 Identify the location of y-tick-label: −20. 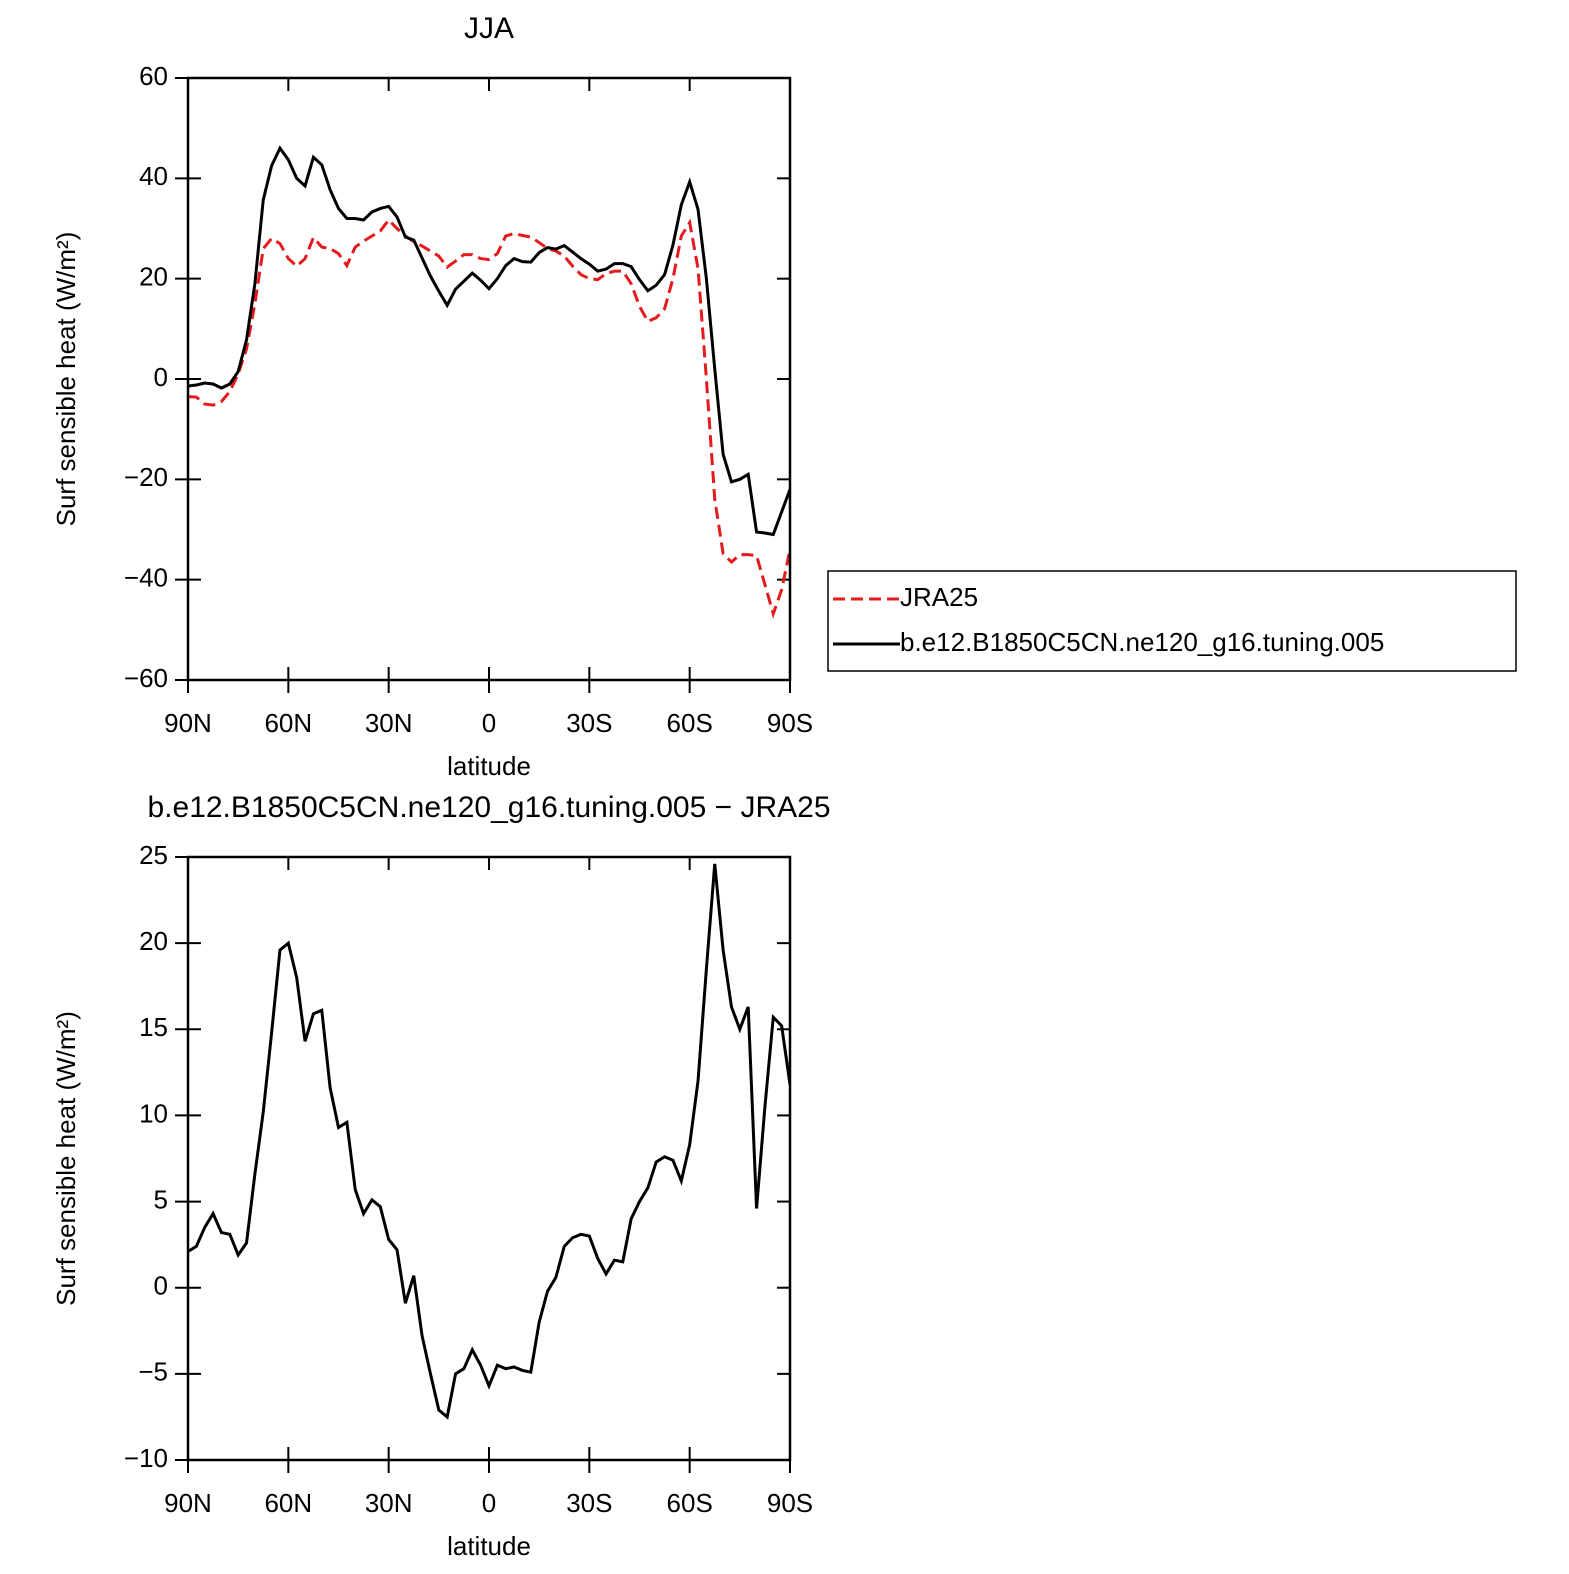
(146, 477).